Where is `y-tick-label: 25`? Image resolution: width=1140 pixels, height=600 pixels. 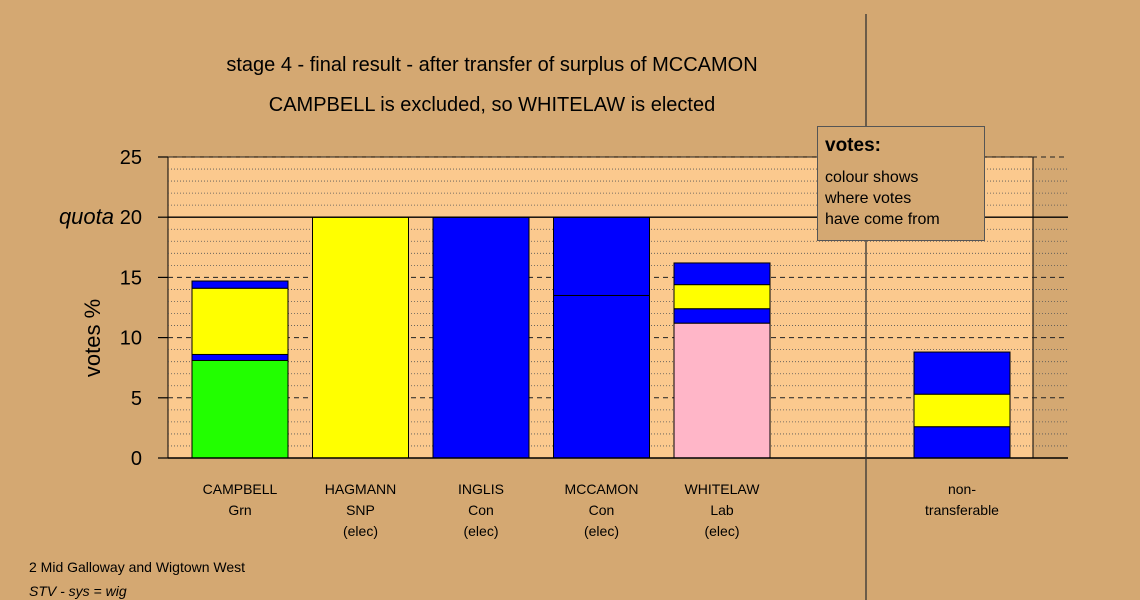 y-tick-label: 25 is located at coordinates (131, 158).